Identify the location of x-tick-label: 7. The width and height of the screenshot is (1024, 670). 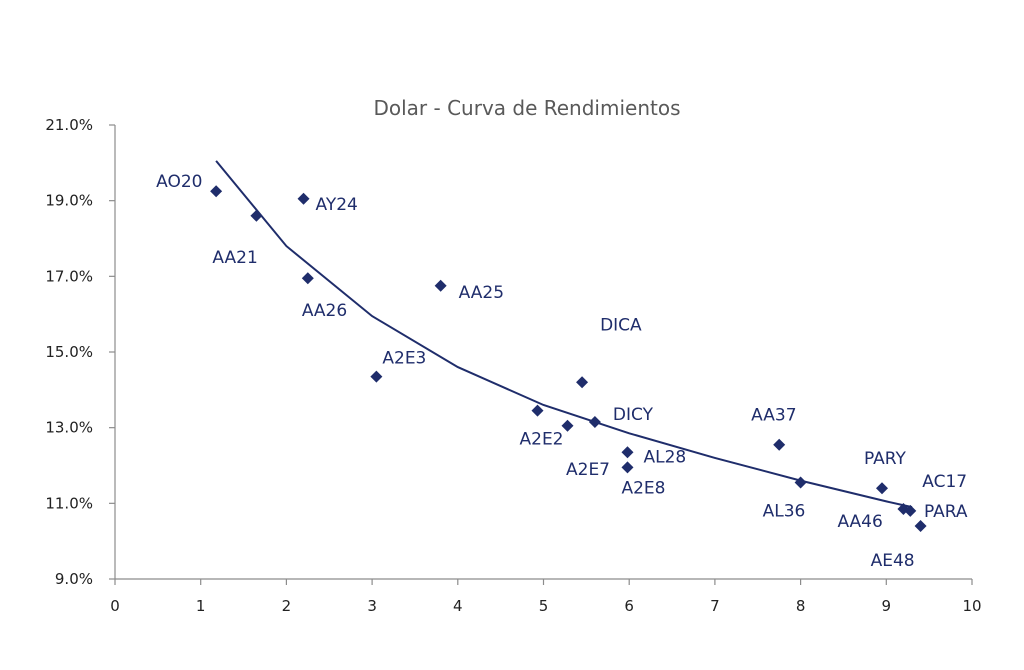
(715, 606).